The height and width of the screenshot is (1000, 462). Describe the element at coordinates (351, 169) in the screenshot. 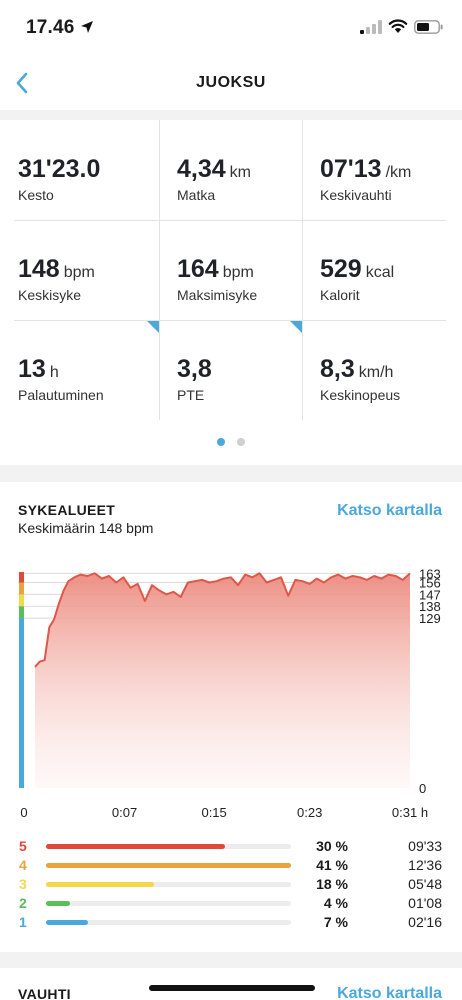

I see `stat-number: 07'13` at that location.